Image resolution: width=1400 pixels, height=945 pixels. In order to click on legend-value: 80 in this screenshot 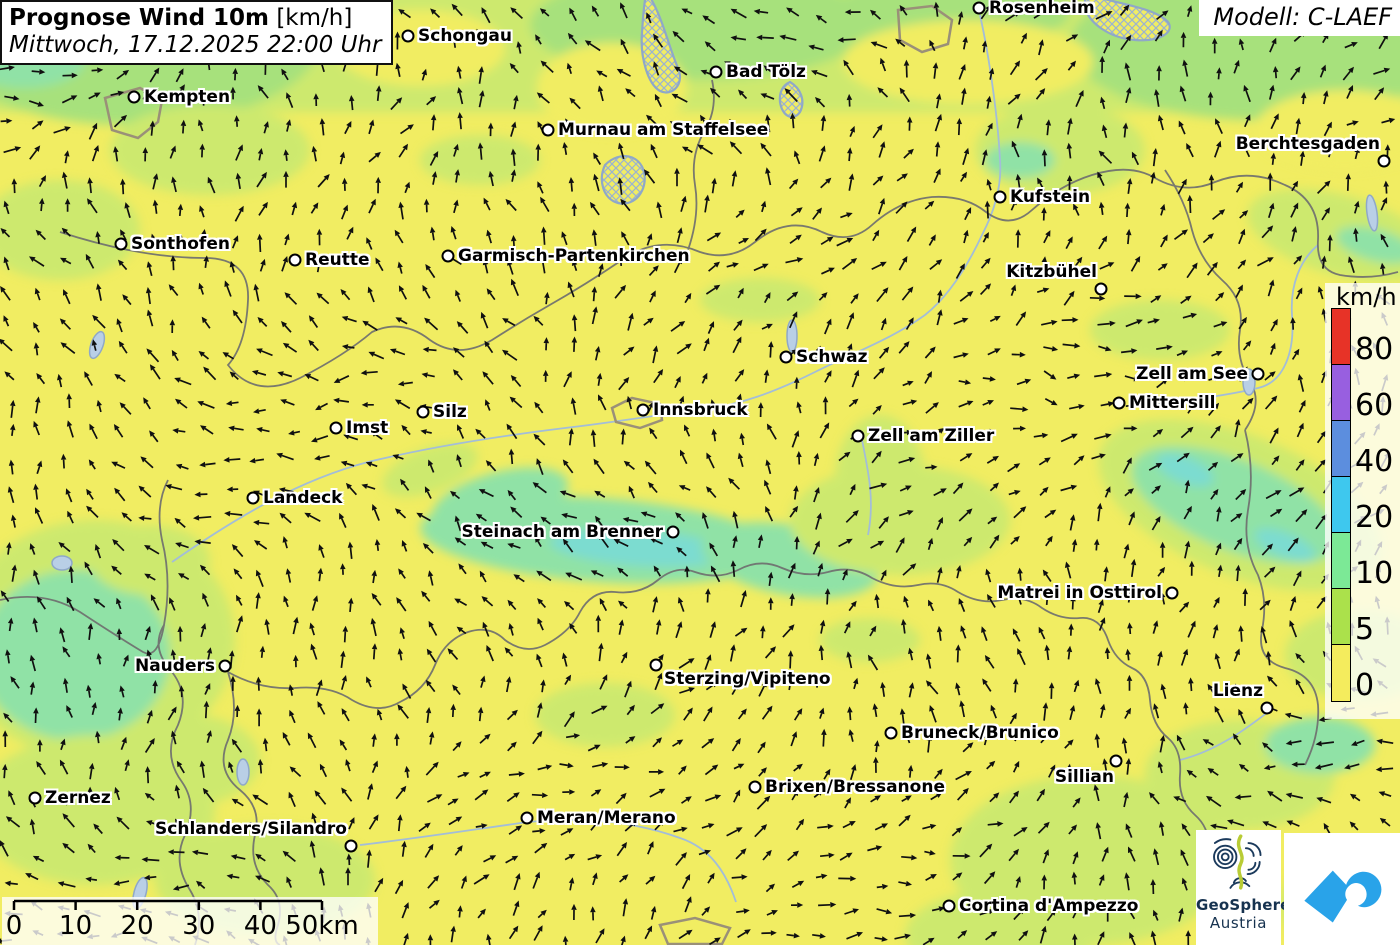, I will do `click(1374, 349)`.